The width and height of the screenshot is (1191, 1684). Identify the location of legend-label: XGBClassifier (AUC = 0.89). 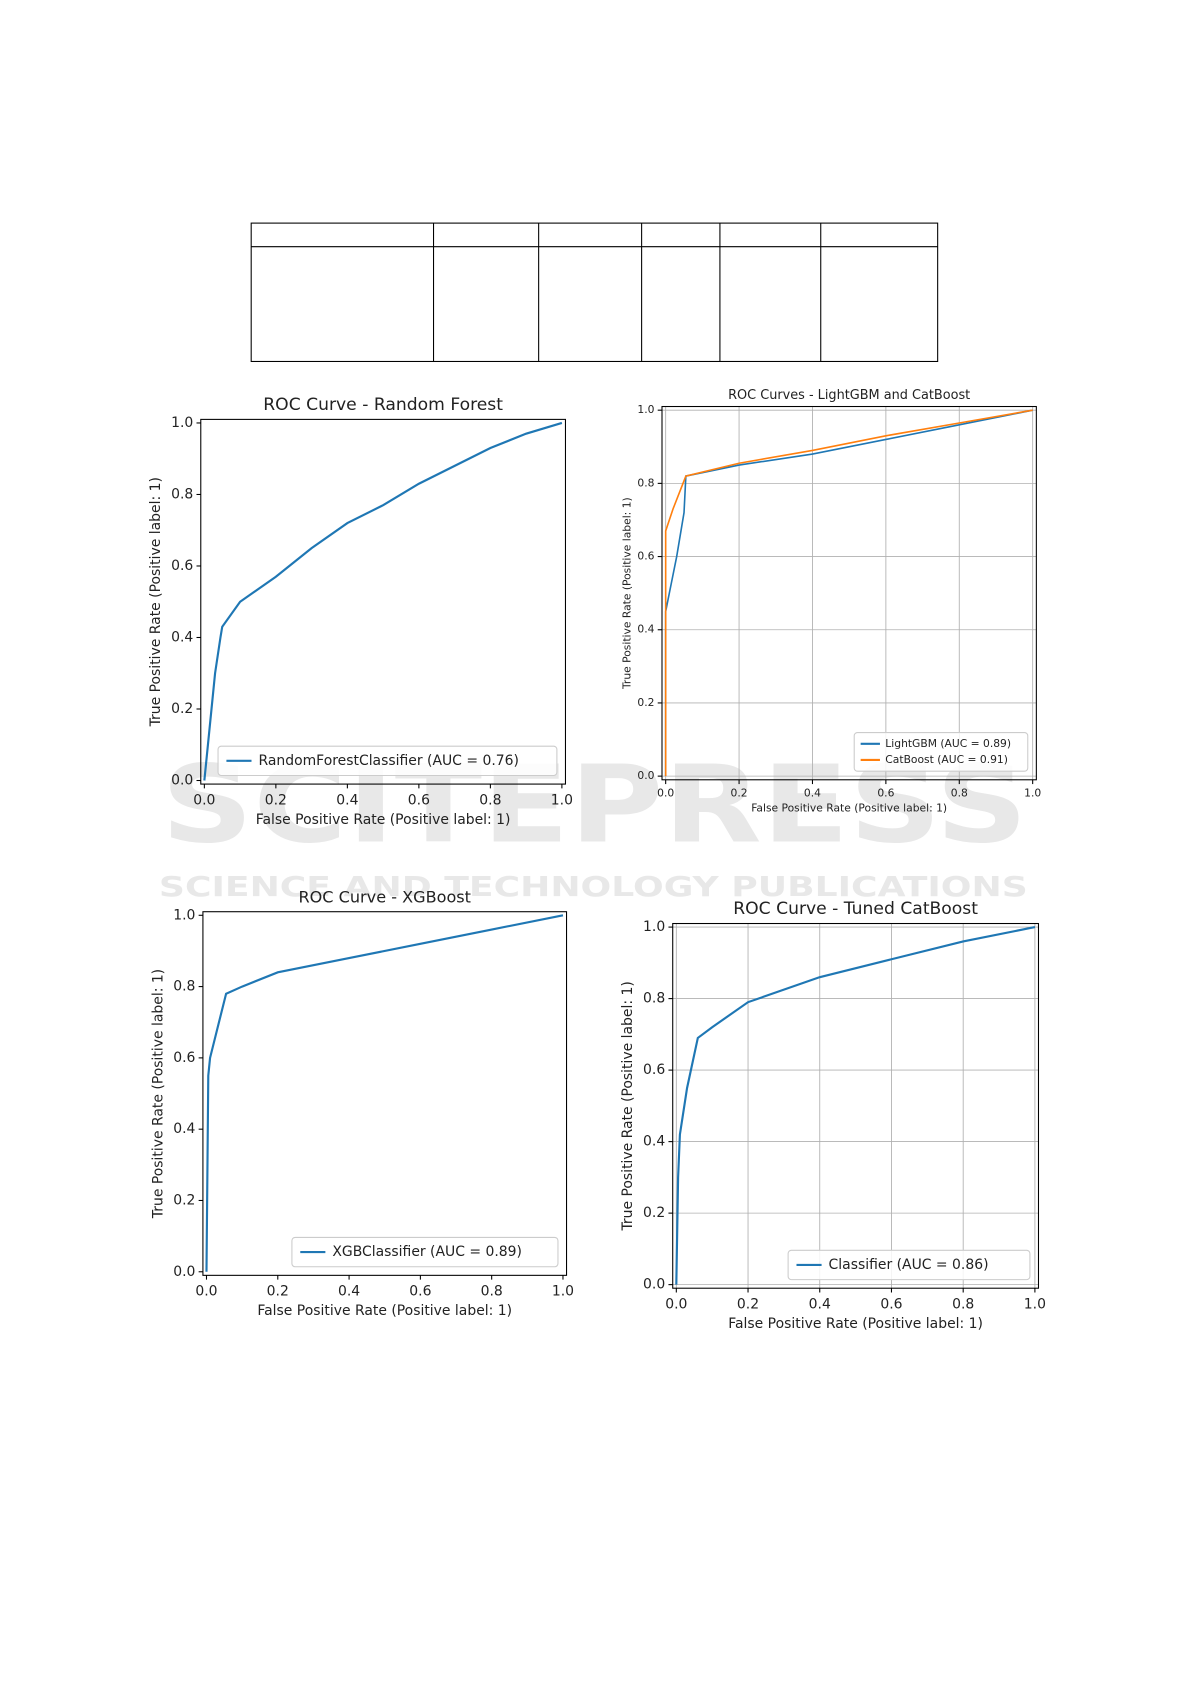
(427, 1252).